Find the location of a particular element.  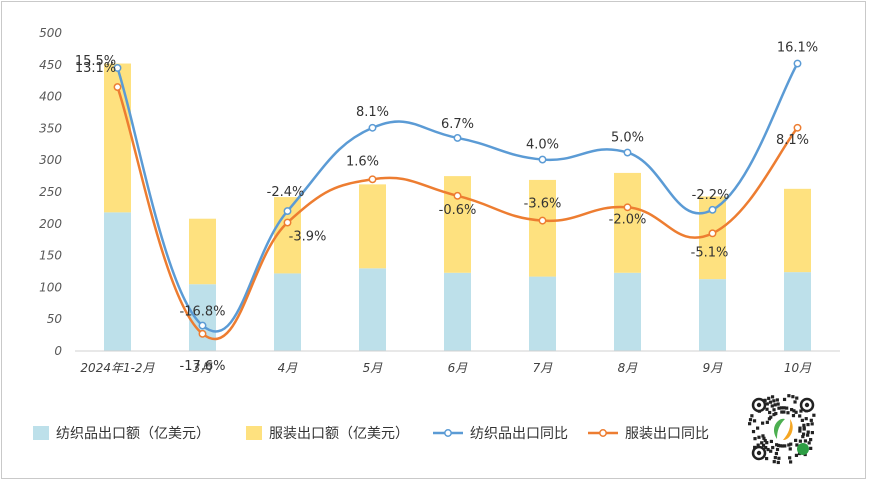

data-label-textile-yoy: 15.5% is located at coordinates (95, 61).